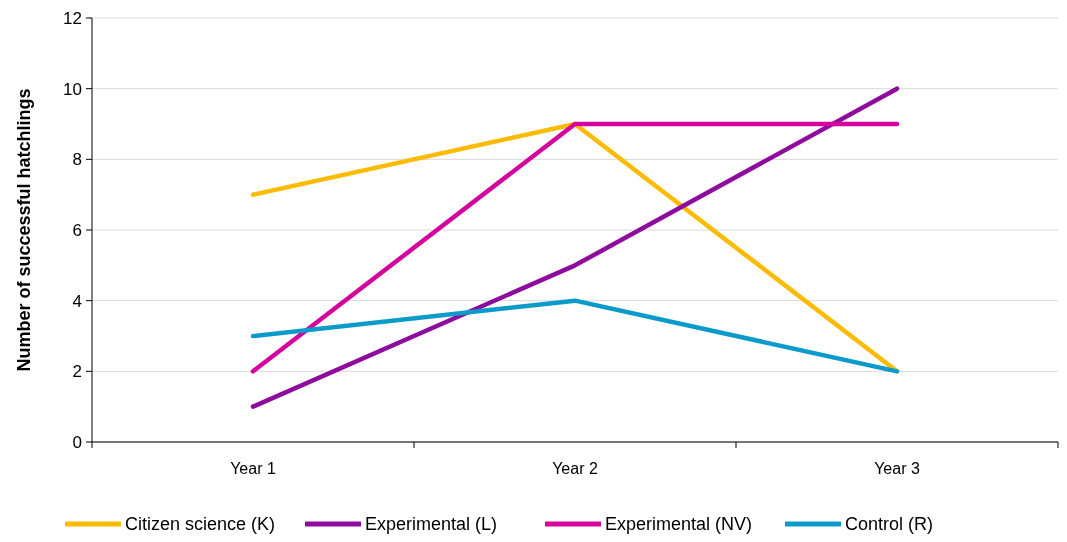  I want to click on y-tick-label: 8, so click(77, 160).